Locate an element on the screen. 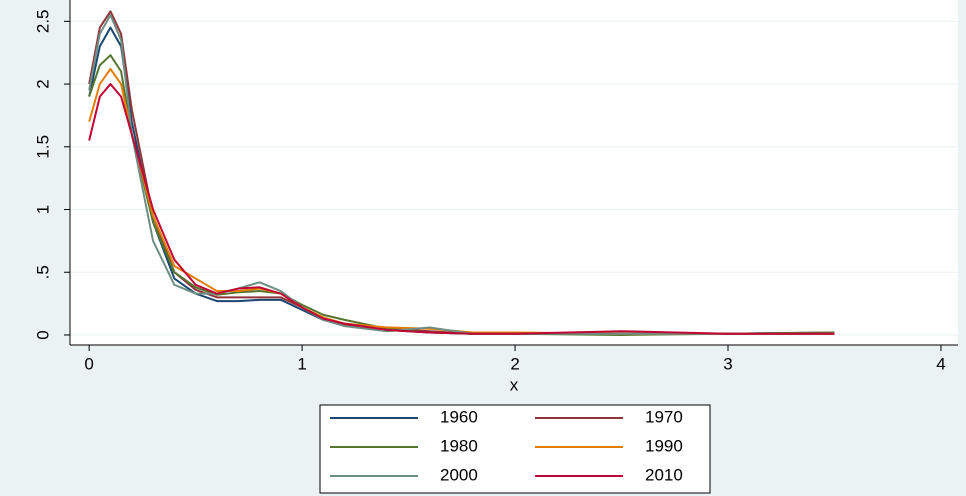  x-tick-label: 0 is located at coordinates (88, 363).